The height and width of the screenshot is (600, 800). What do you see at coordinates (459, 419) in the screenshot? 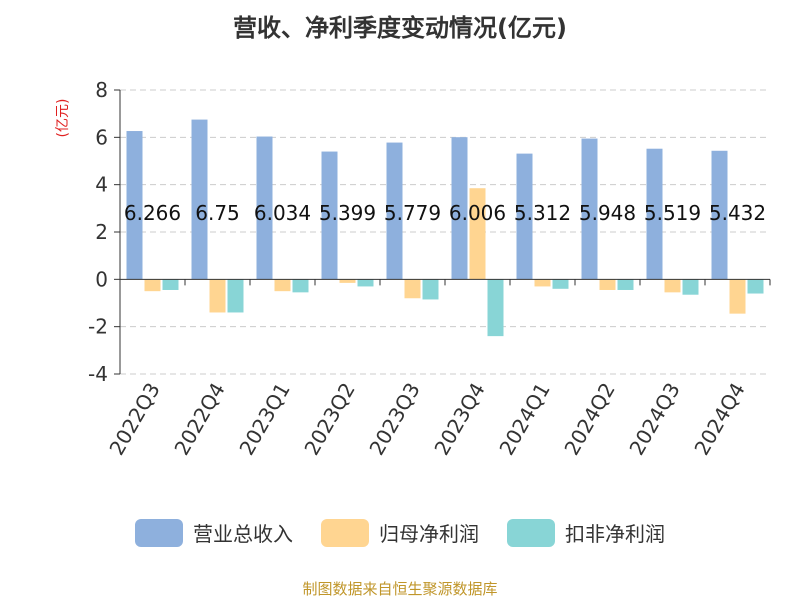
I see `x-tick-label: 2023Q4` at bounding box center [459, 419].